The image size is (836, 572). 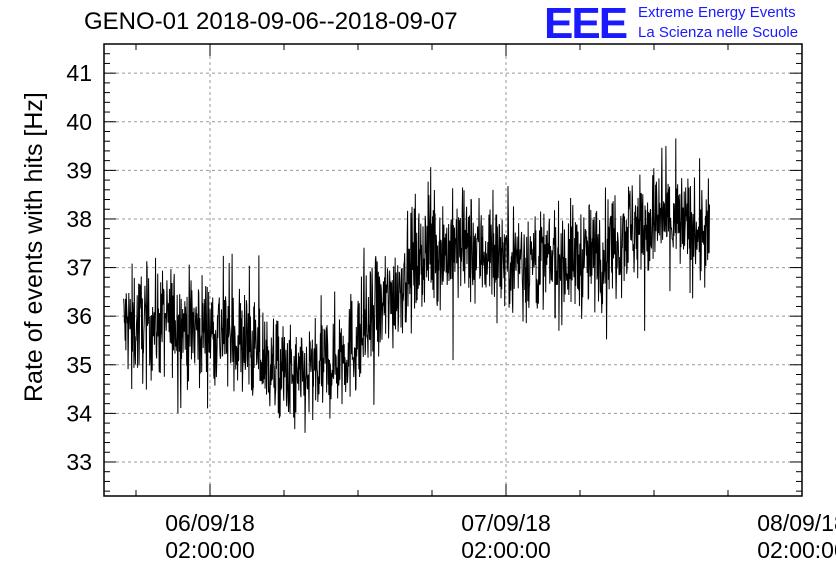 I want to click on x-tick-label-date: 08/09/18, so click(x=796, y=523).